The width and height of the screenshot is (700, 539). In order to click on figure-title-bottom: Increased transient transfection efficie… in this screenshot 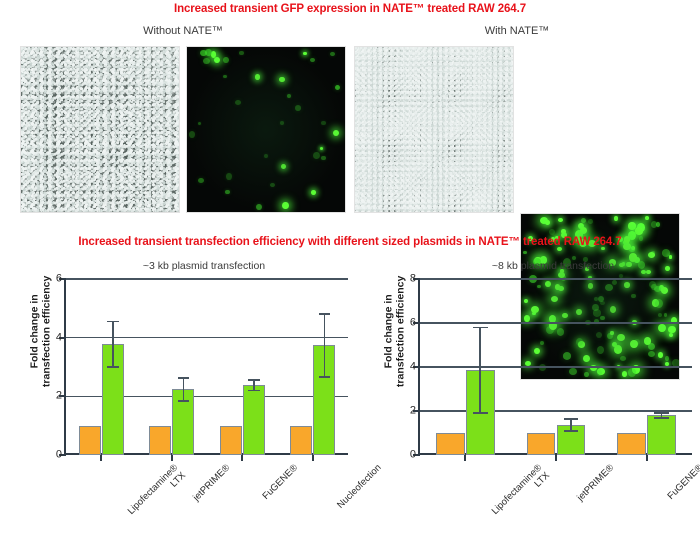, I will do `click(350, 242)`.